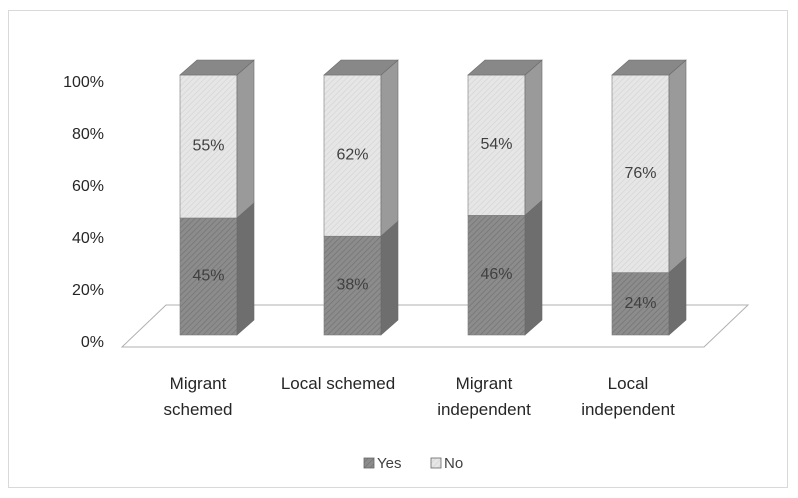 This screenshot has width=798, height=498. What do you see at coordinates (83, 212) in the screenshot?
I see `y-axis-ticks: 0% 20% 40% 60% 80% 100%` at bounding box center [83, 212].